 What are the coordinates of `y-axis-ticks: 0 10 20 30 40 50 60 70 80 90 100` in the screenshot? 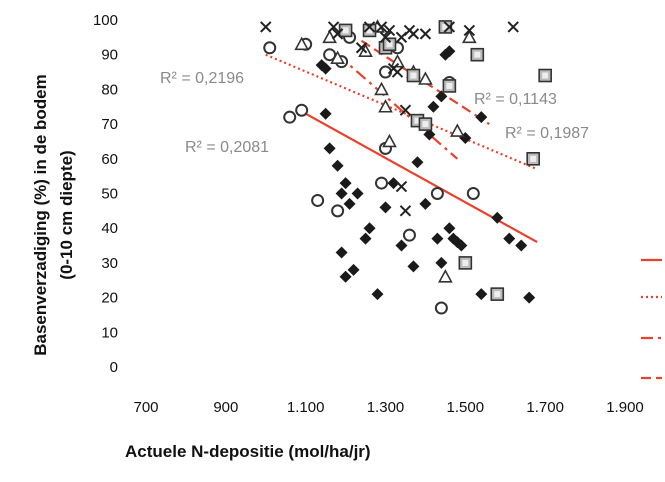 It's located at (105, 194).